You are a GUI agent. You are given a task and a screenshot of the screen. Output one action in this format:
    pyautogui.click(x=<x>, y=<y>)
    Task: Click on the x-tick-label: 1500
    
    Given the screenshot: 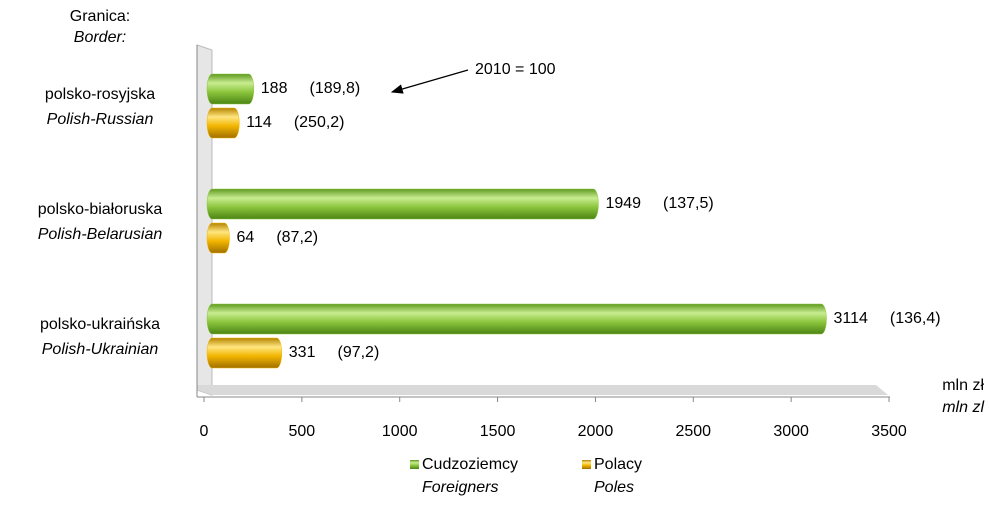 What is the action you would take?
    pyautogui.click(x=498, y=431)
    